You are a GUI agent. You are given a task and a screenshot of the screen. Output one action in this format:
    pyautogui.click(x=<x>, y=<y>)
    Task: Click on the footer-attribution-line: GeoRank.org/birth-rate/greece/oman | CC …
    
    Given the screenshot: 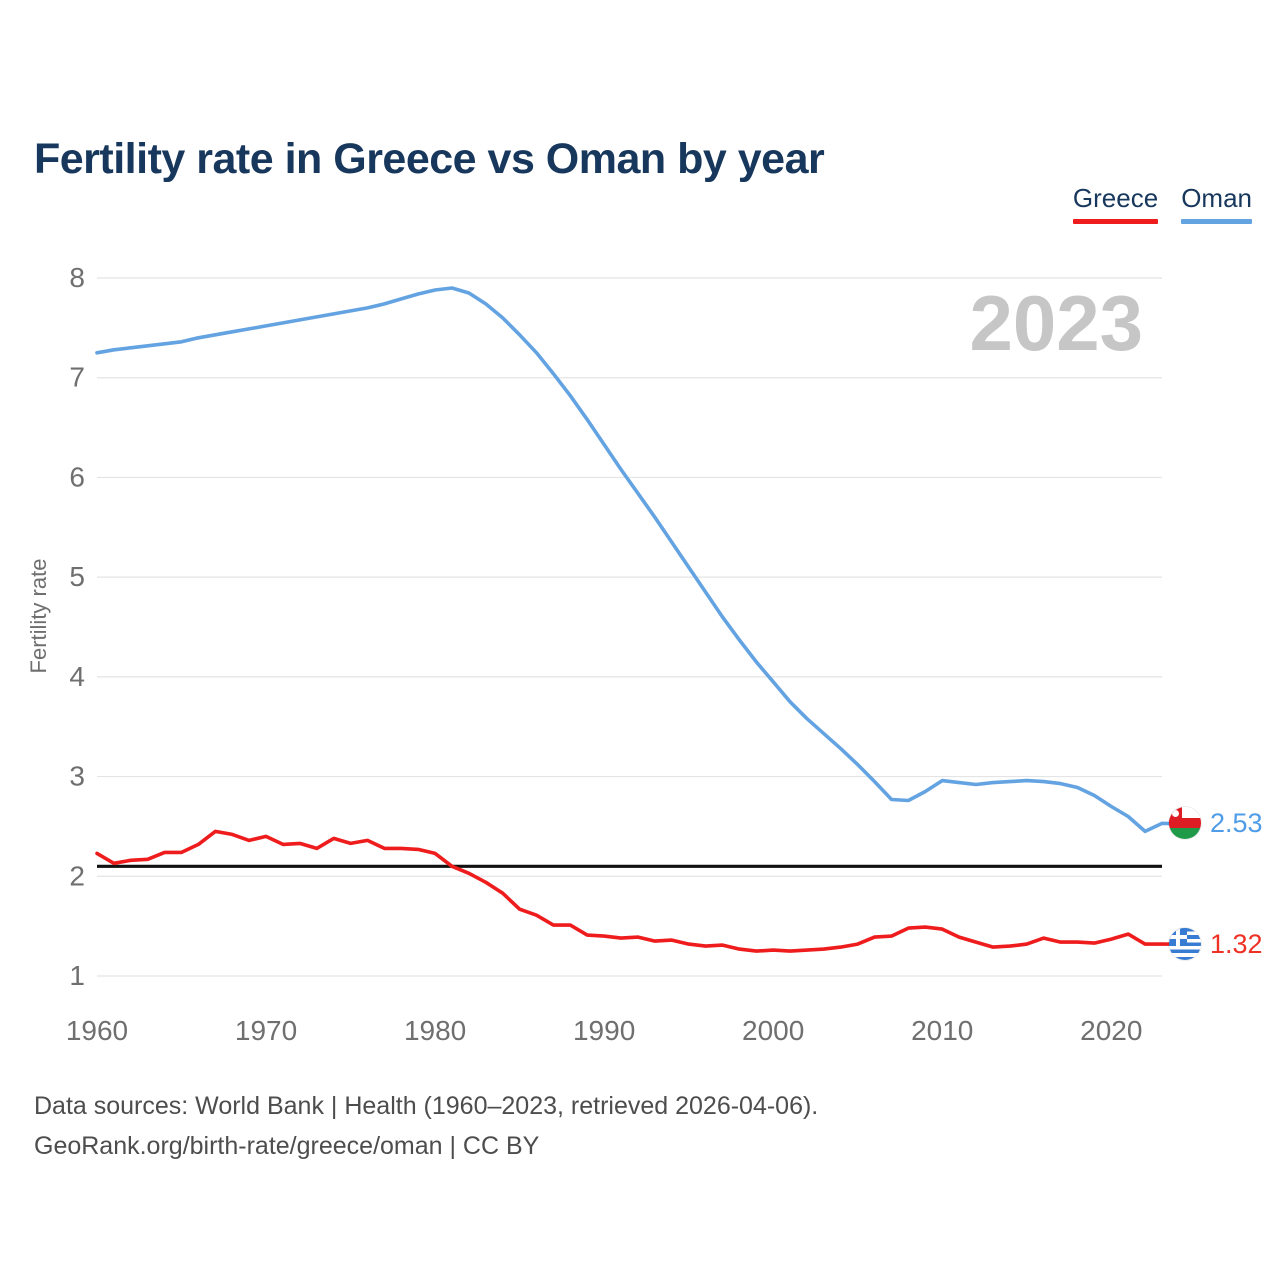 What is the action you would take?
    pyautogui.click(x=287, y=1146)
    